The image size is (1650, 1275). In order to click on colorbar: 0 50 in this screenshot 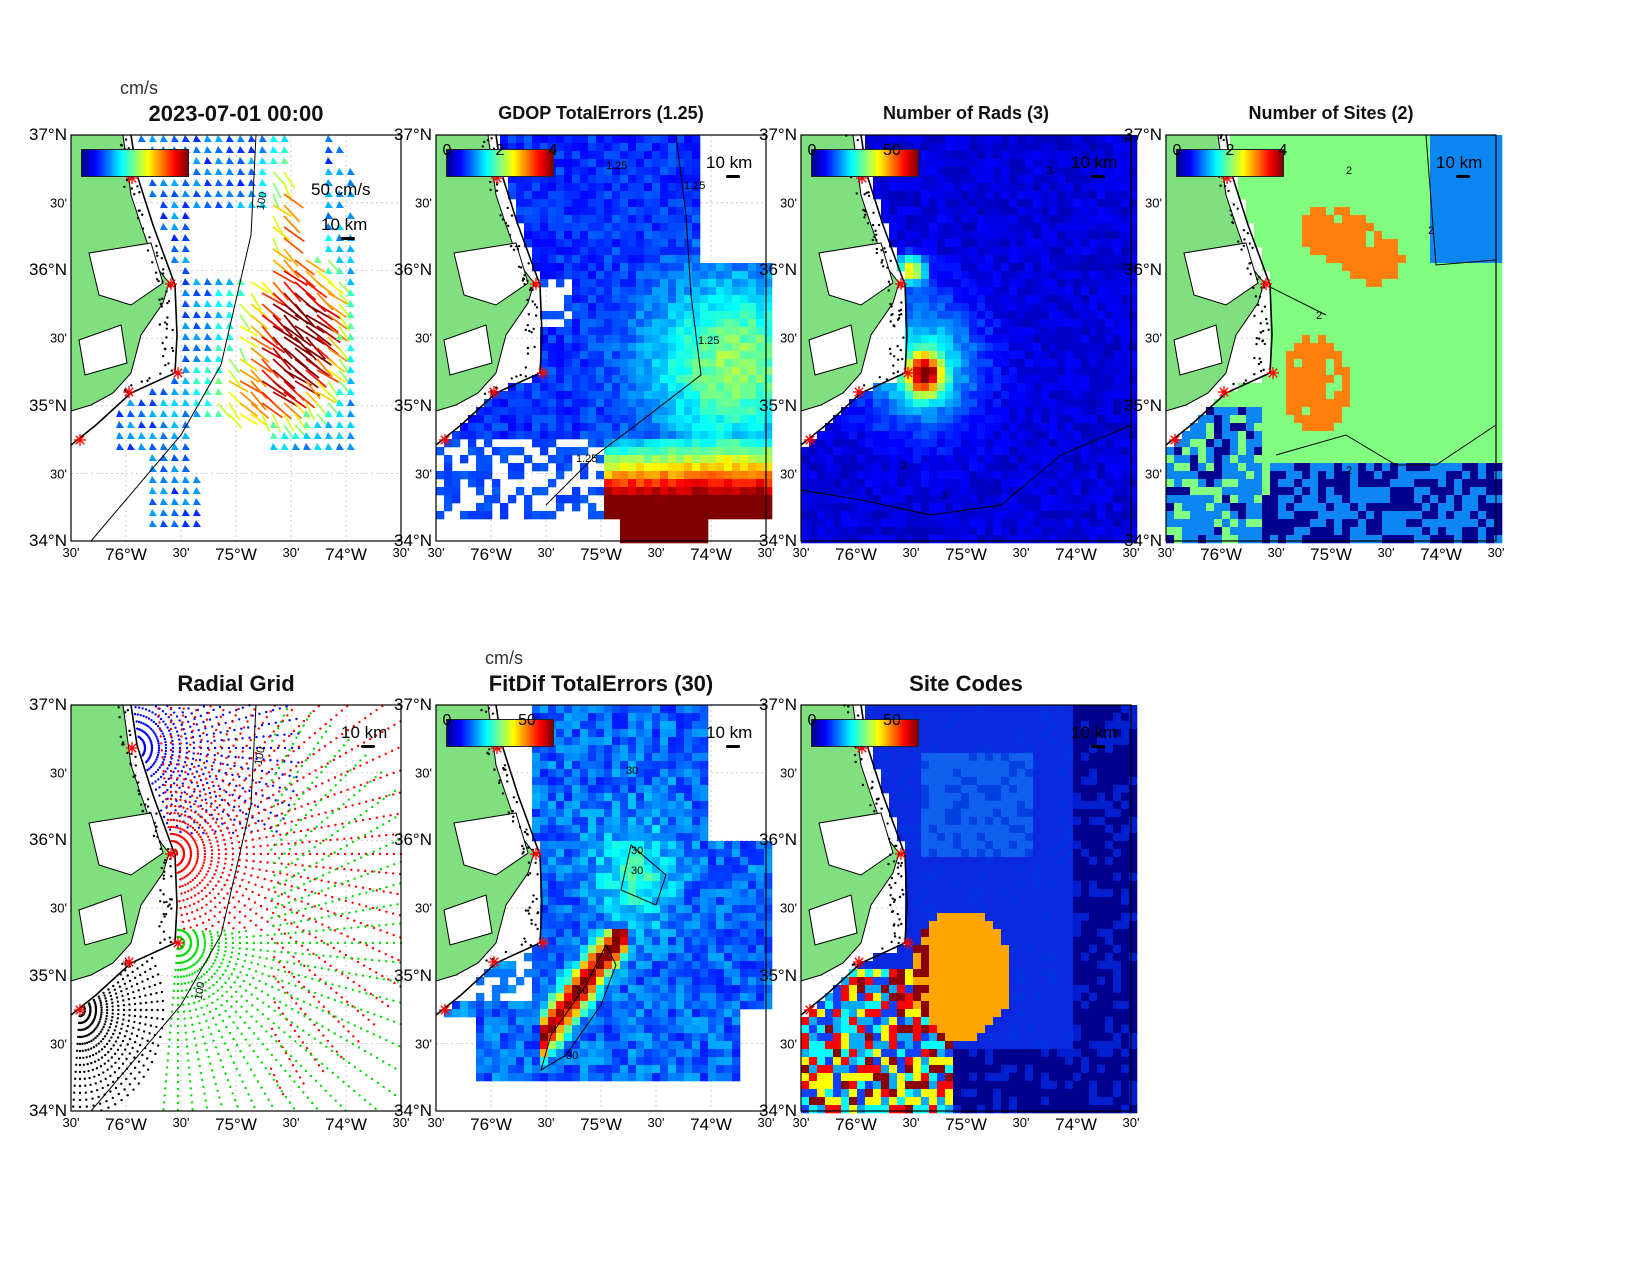, I will do `click(863, 159)`.